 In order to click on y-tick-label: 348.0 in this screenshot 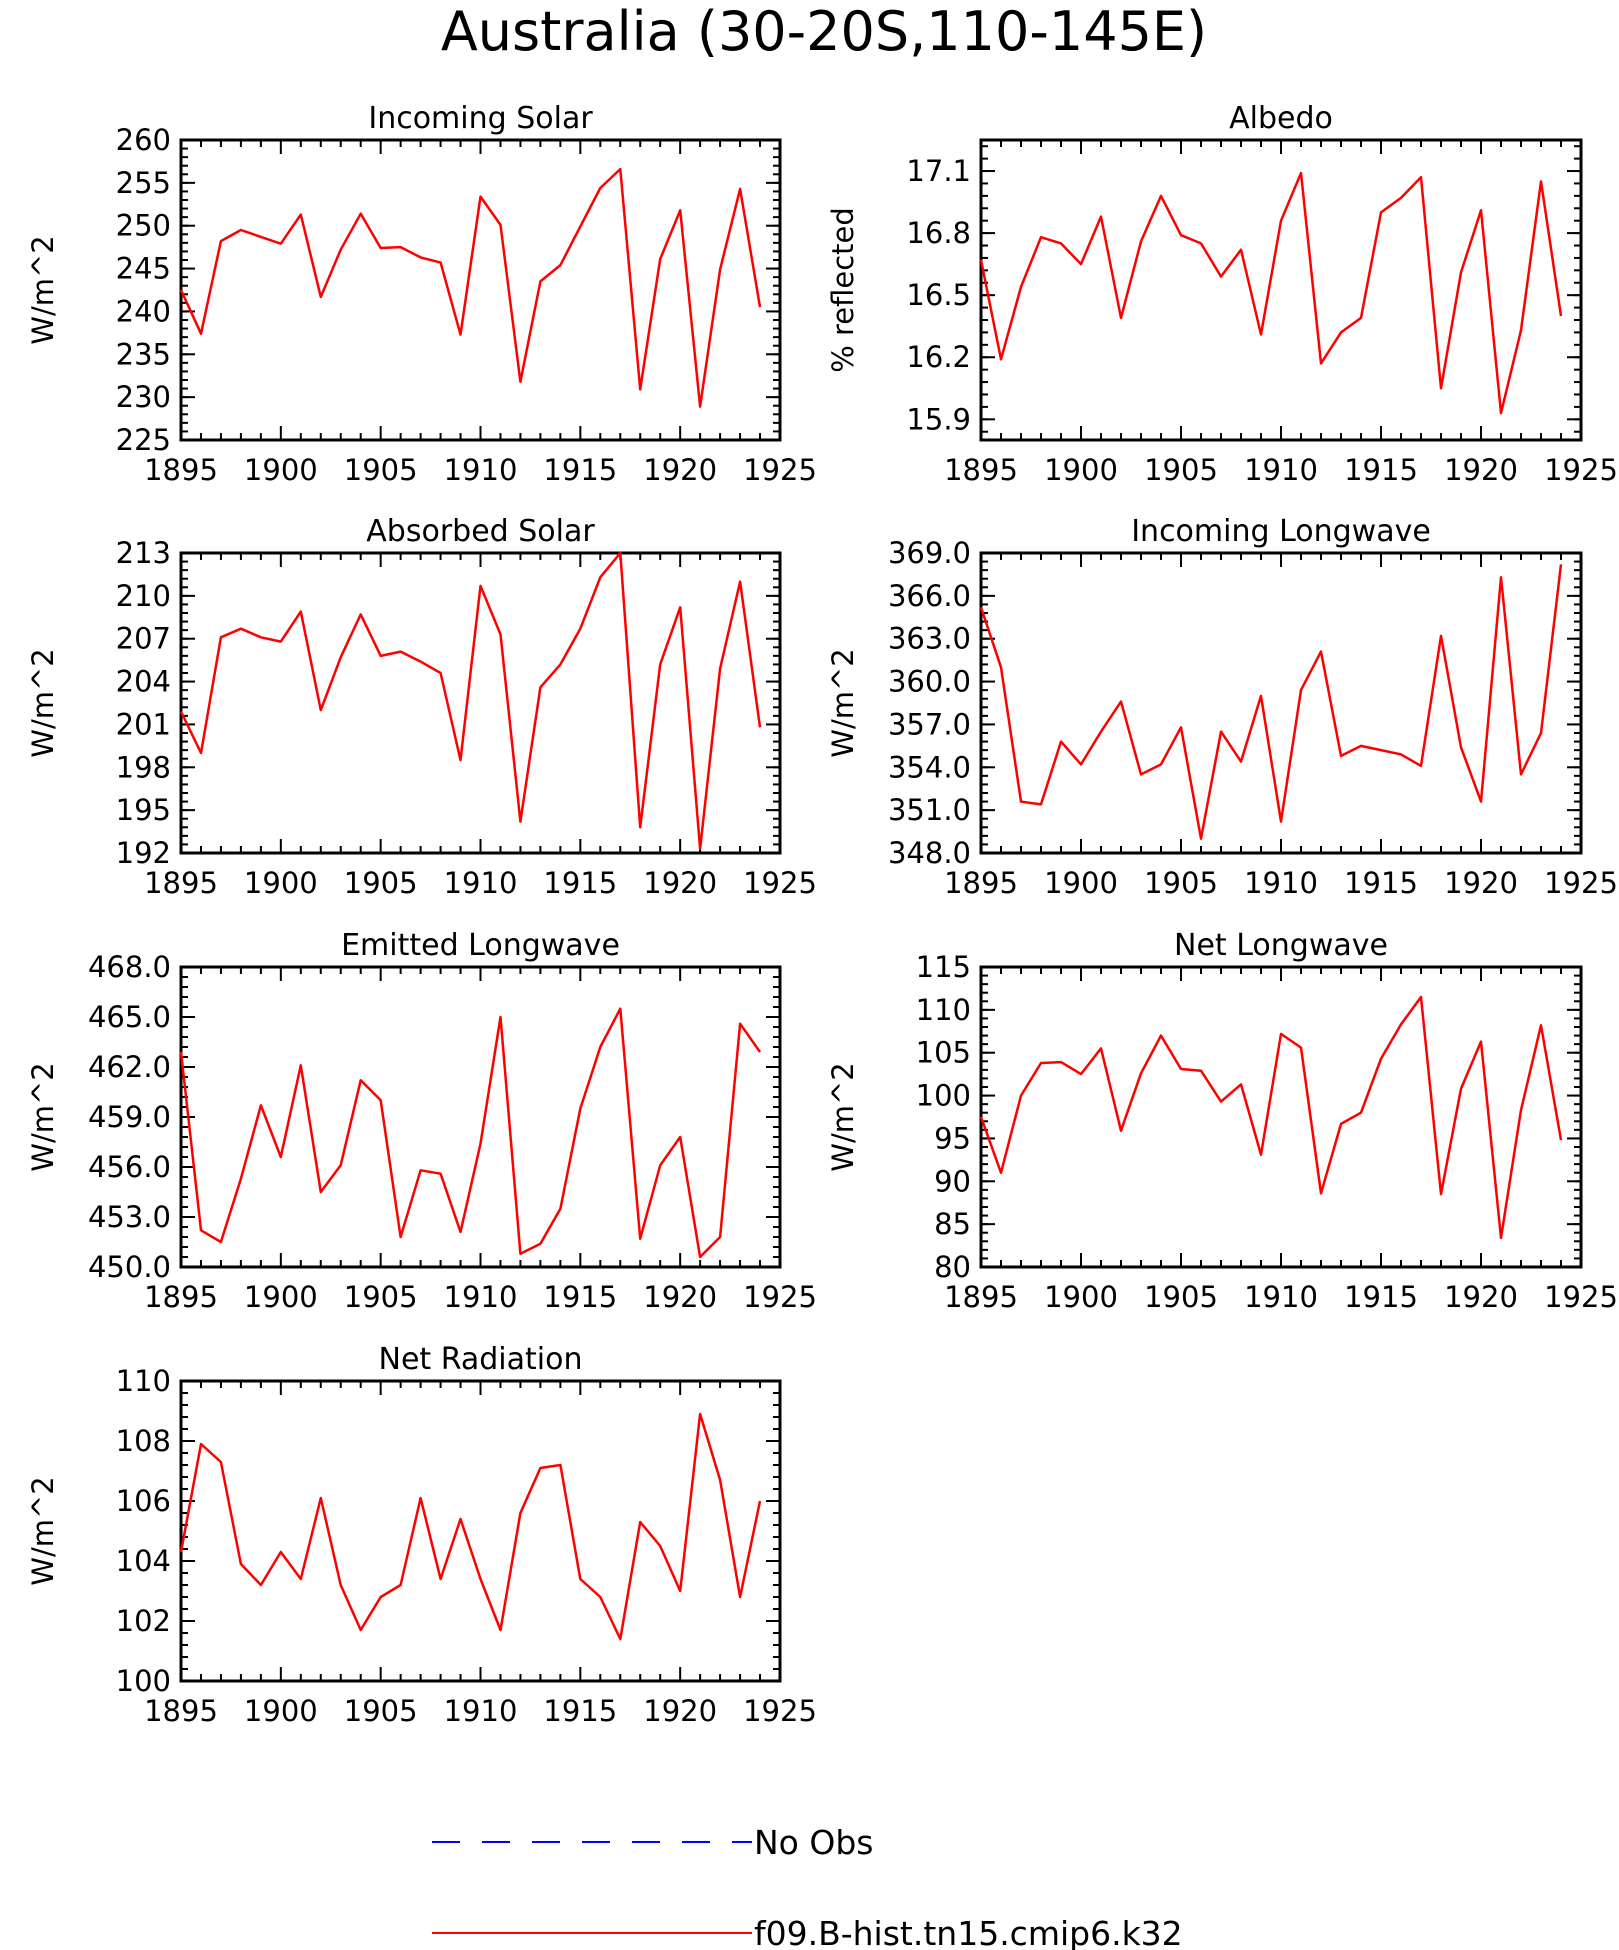, I will do `click(929, 853)`.